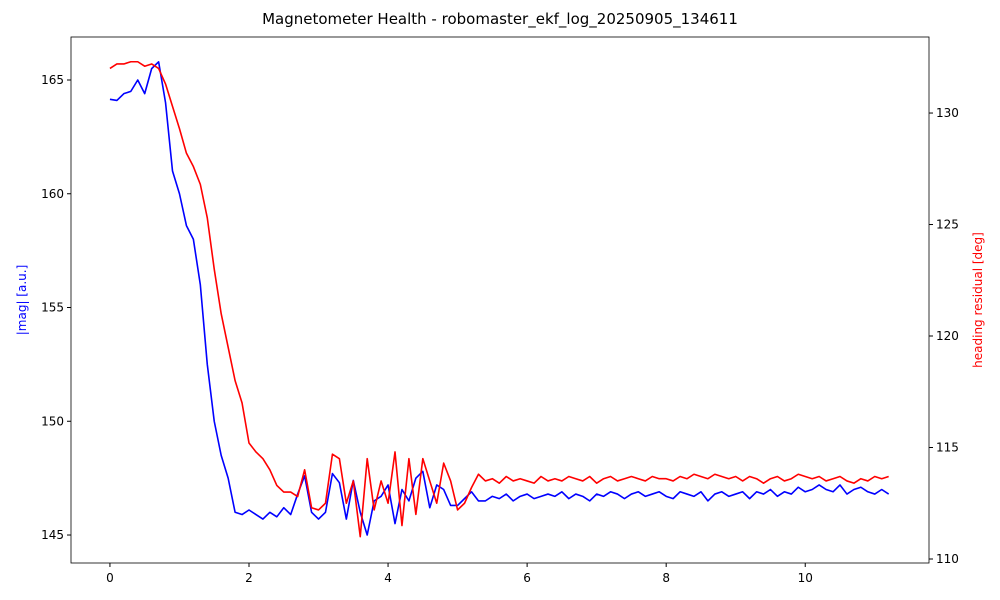 The image size is (1000, 600). What do you see at coordinates (805, 578) in the screenshot?
I see `x-tick-label: 10` at bounding box center [805, 578].